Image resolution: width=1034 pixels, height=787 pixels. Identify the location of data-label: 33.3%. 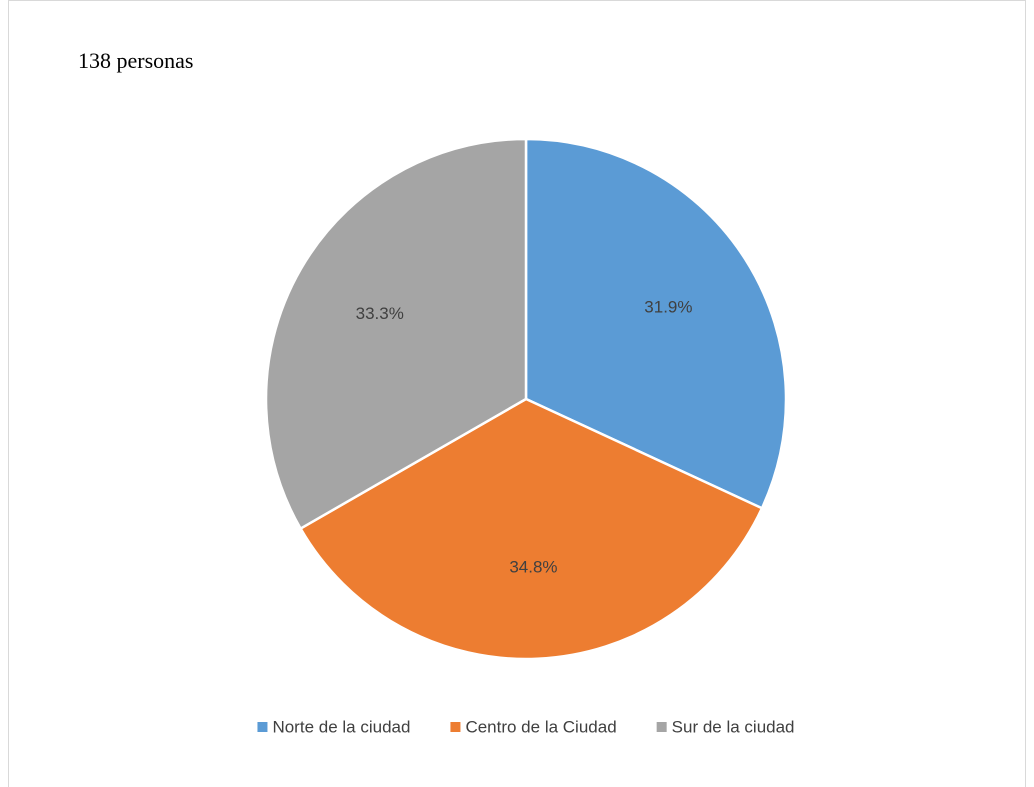
(380, 313).